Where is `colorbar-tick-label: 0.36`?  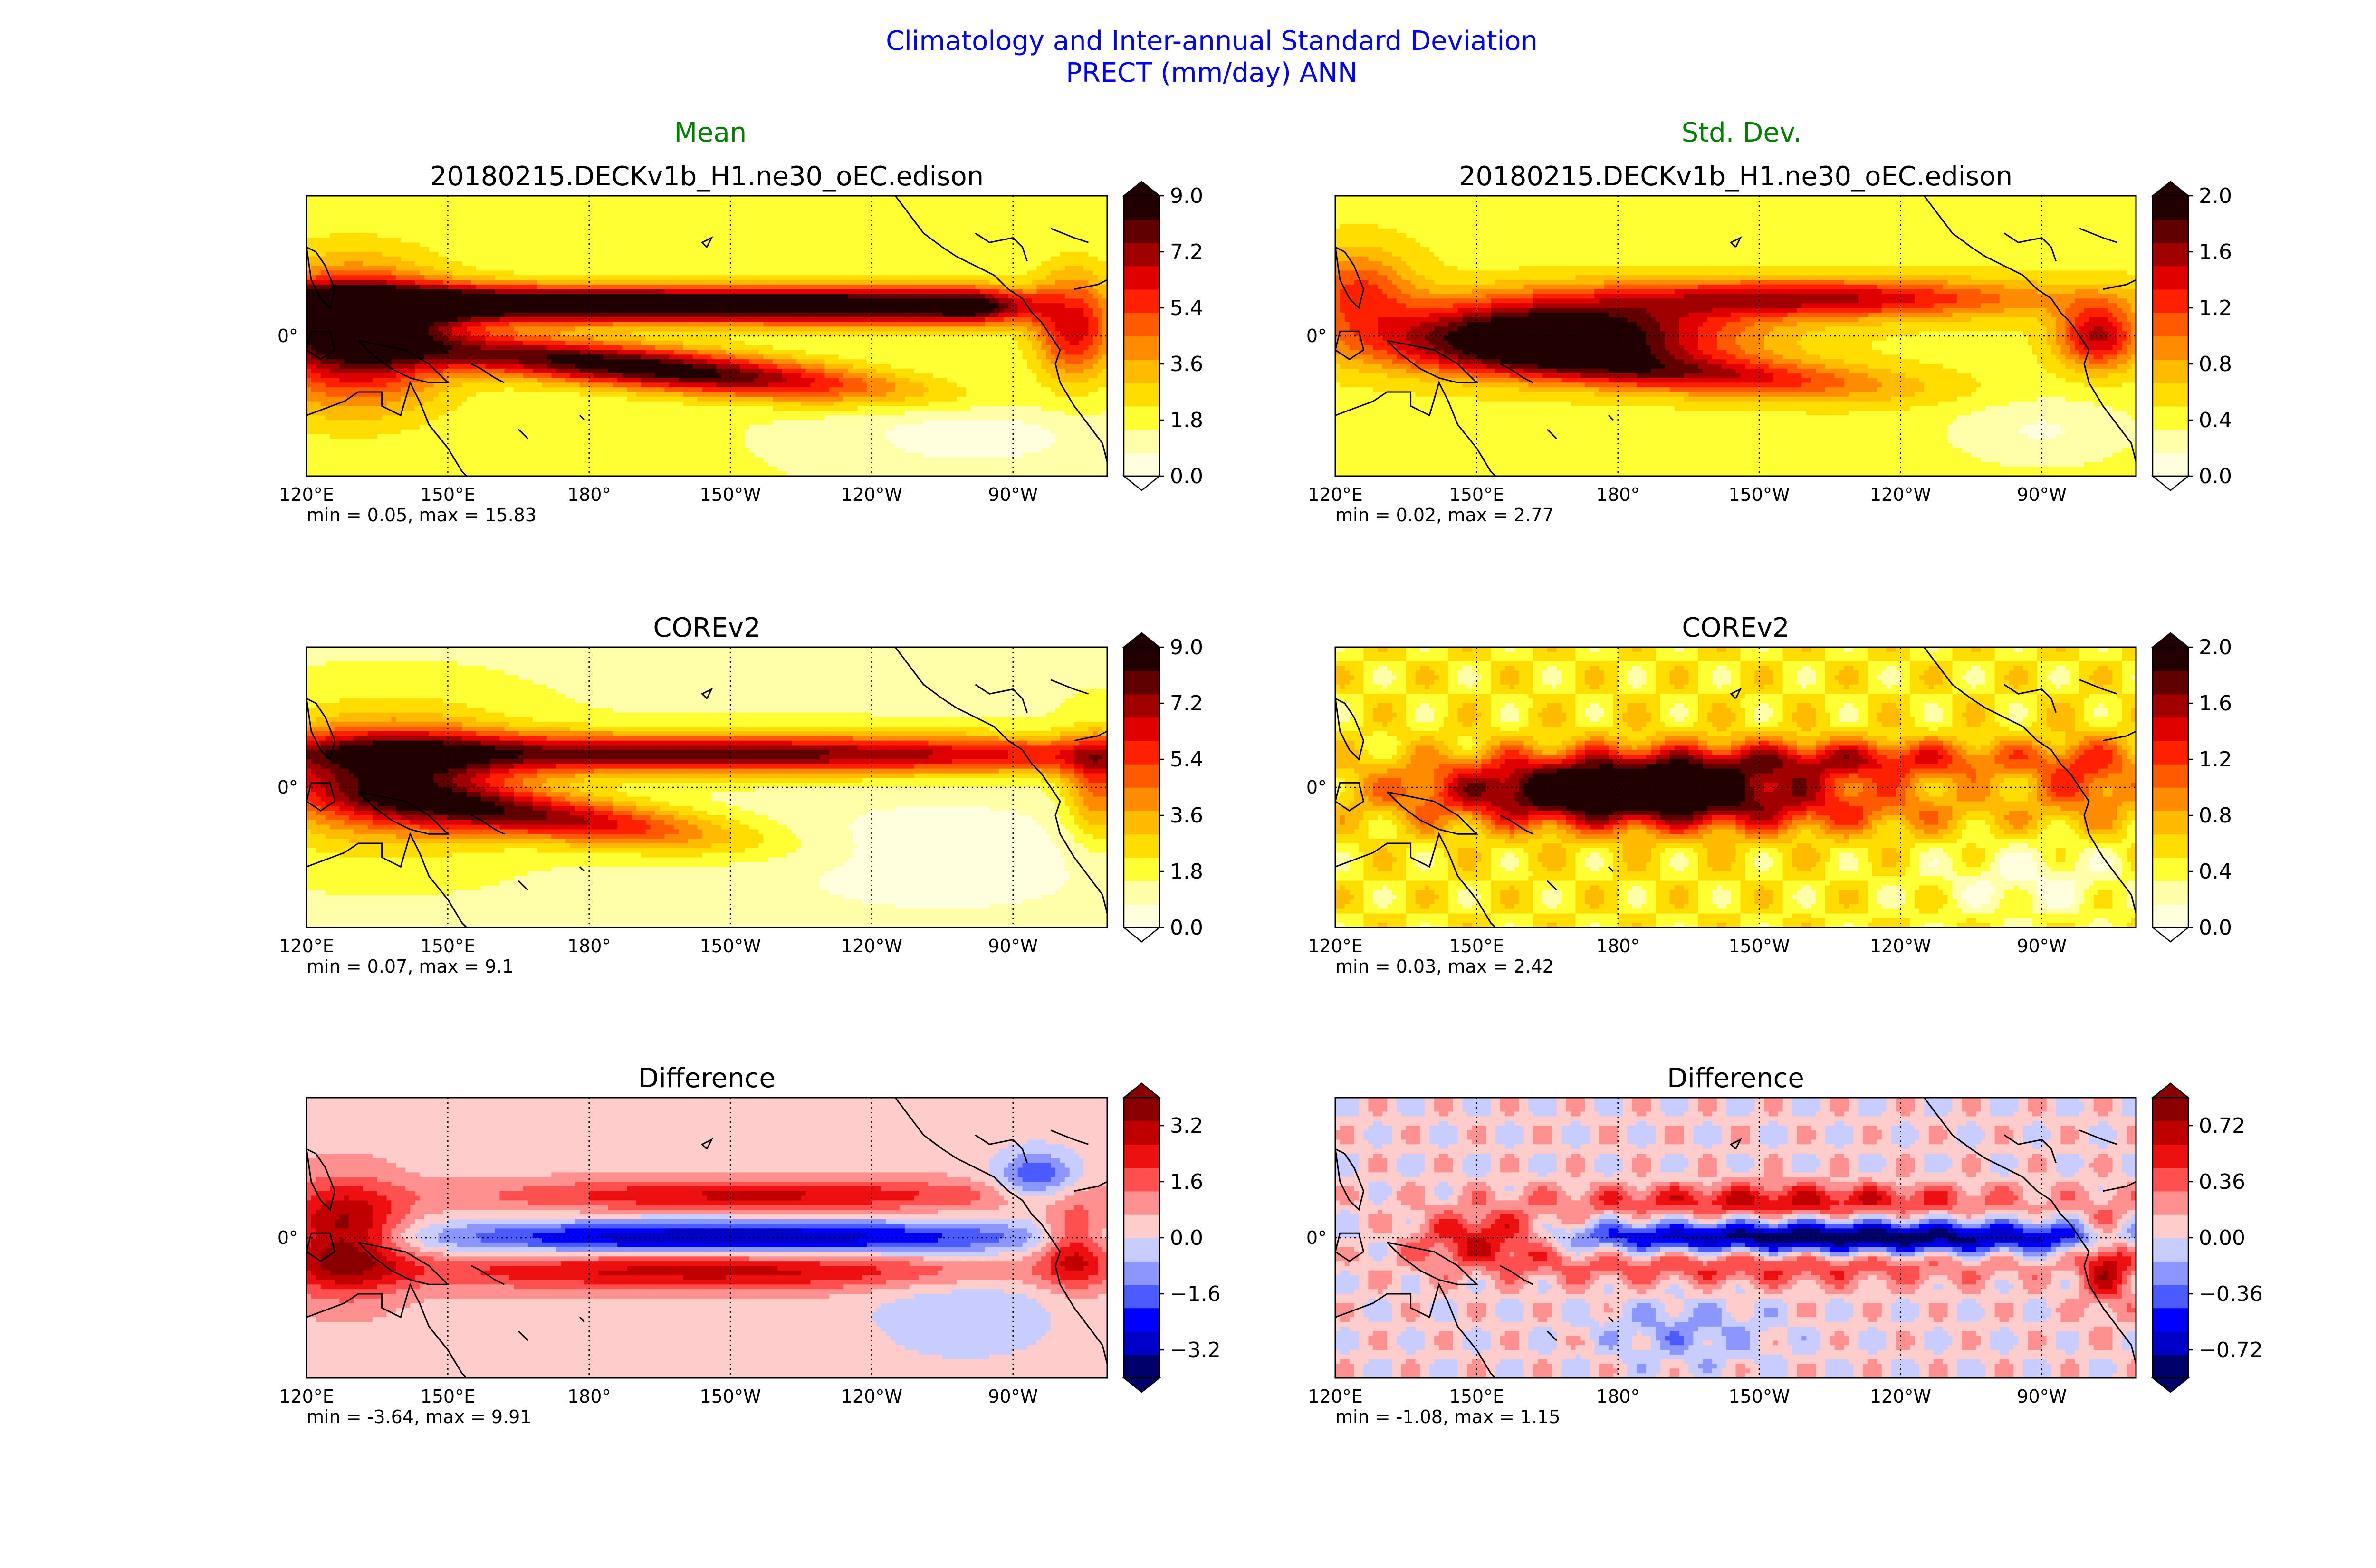 colorbar-tick-label: 0.36 is located at coordinates (2222, 1182).